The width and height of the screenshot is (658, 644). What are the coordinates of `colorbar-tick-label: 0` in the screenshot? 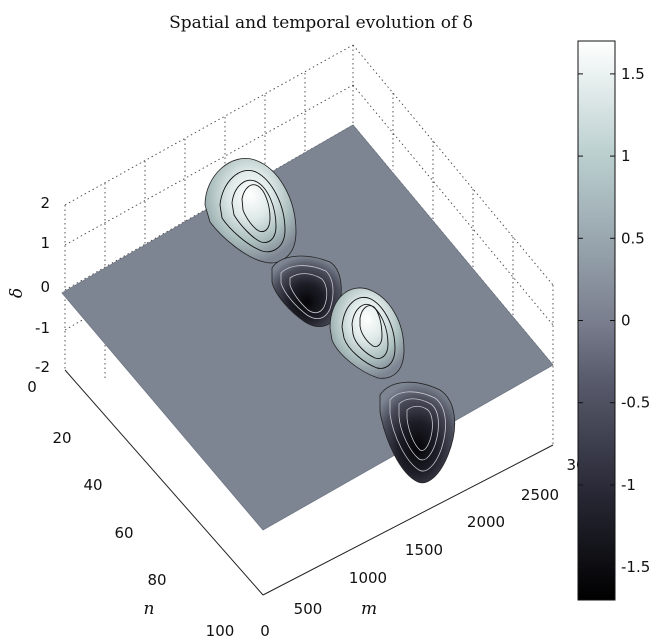 It's located at (626, 321).